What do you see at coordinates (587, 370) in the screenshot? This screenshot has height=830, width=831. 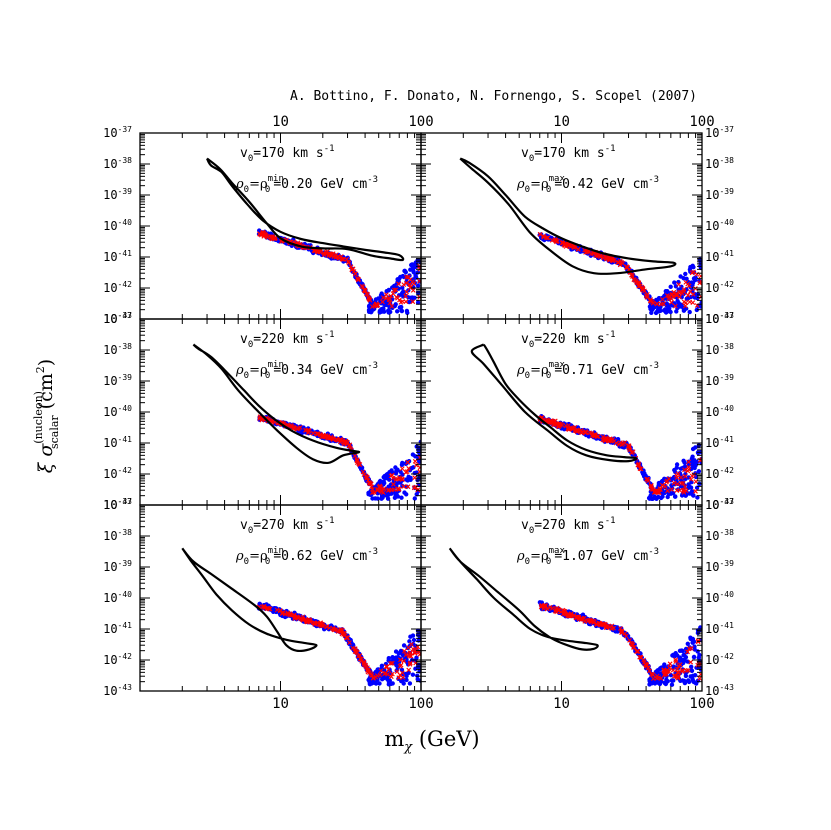 I see `rho-label: ρ0=ρmax 0 =0.71 GeV cm-3` at bounding box center [587, 370].